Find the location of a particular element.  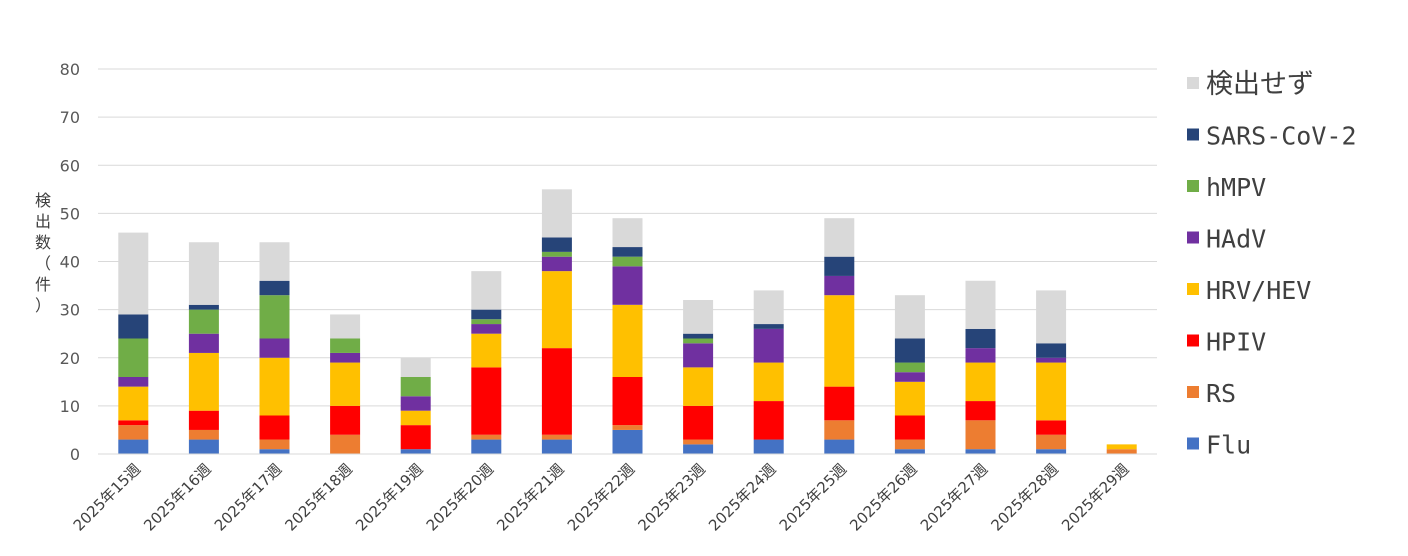

y-axis-label: 検出数 （ 件 ） is located at coordinates (43, 253).